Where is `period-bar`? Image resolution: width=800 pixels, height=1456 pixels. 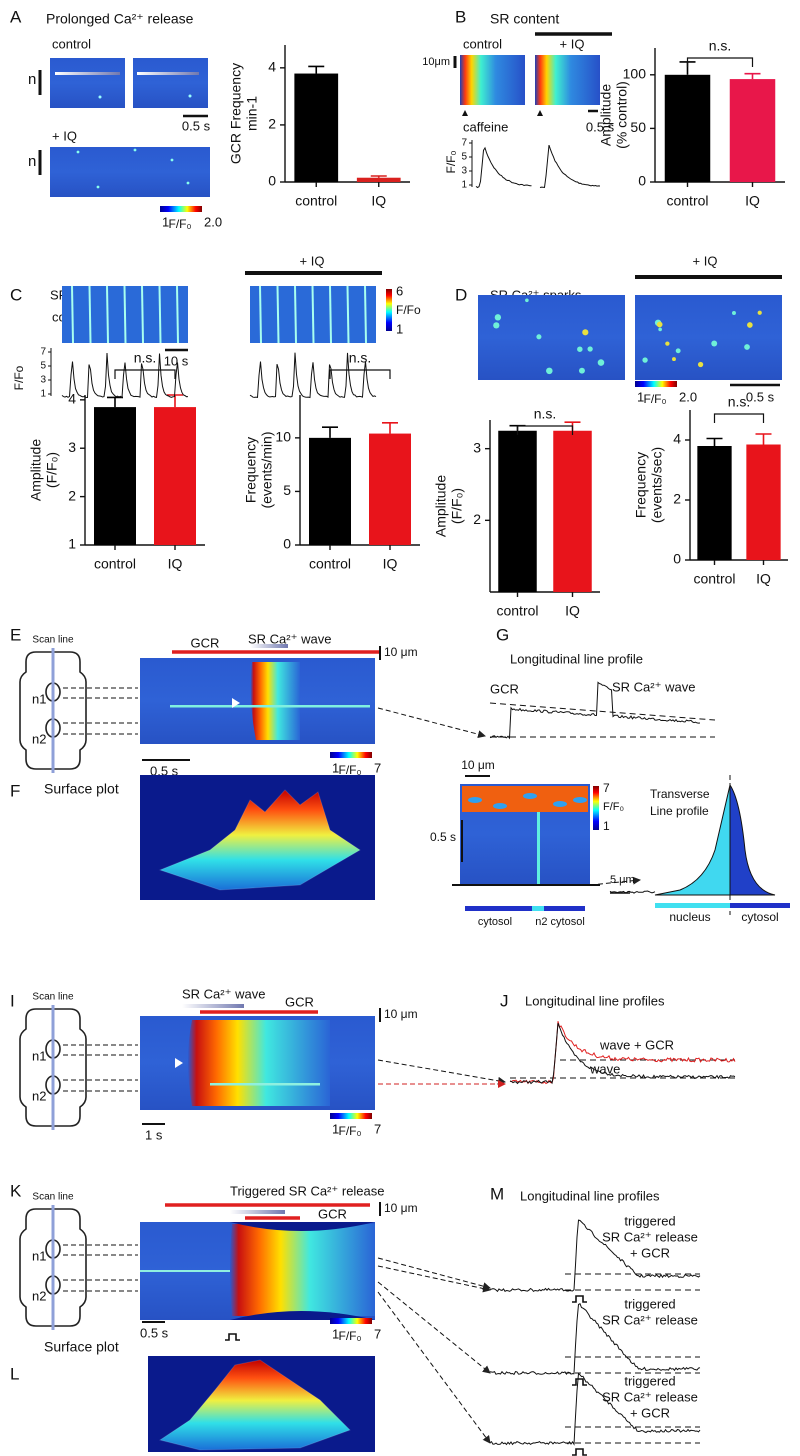
period-bar is located at coordinates (257, 1212).